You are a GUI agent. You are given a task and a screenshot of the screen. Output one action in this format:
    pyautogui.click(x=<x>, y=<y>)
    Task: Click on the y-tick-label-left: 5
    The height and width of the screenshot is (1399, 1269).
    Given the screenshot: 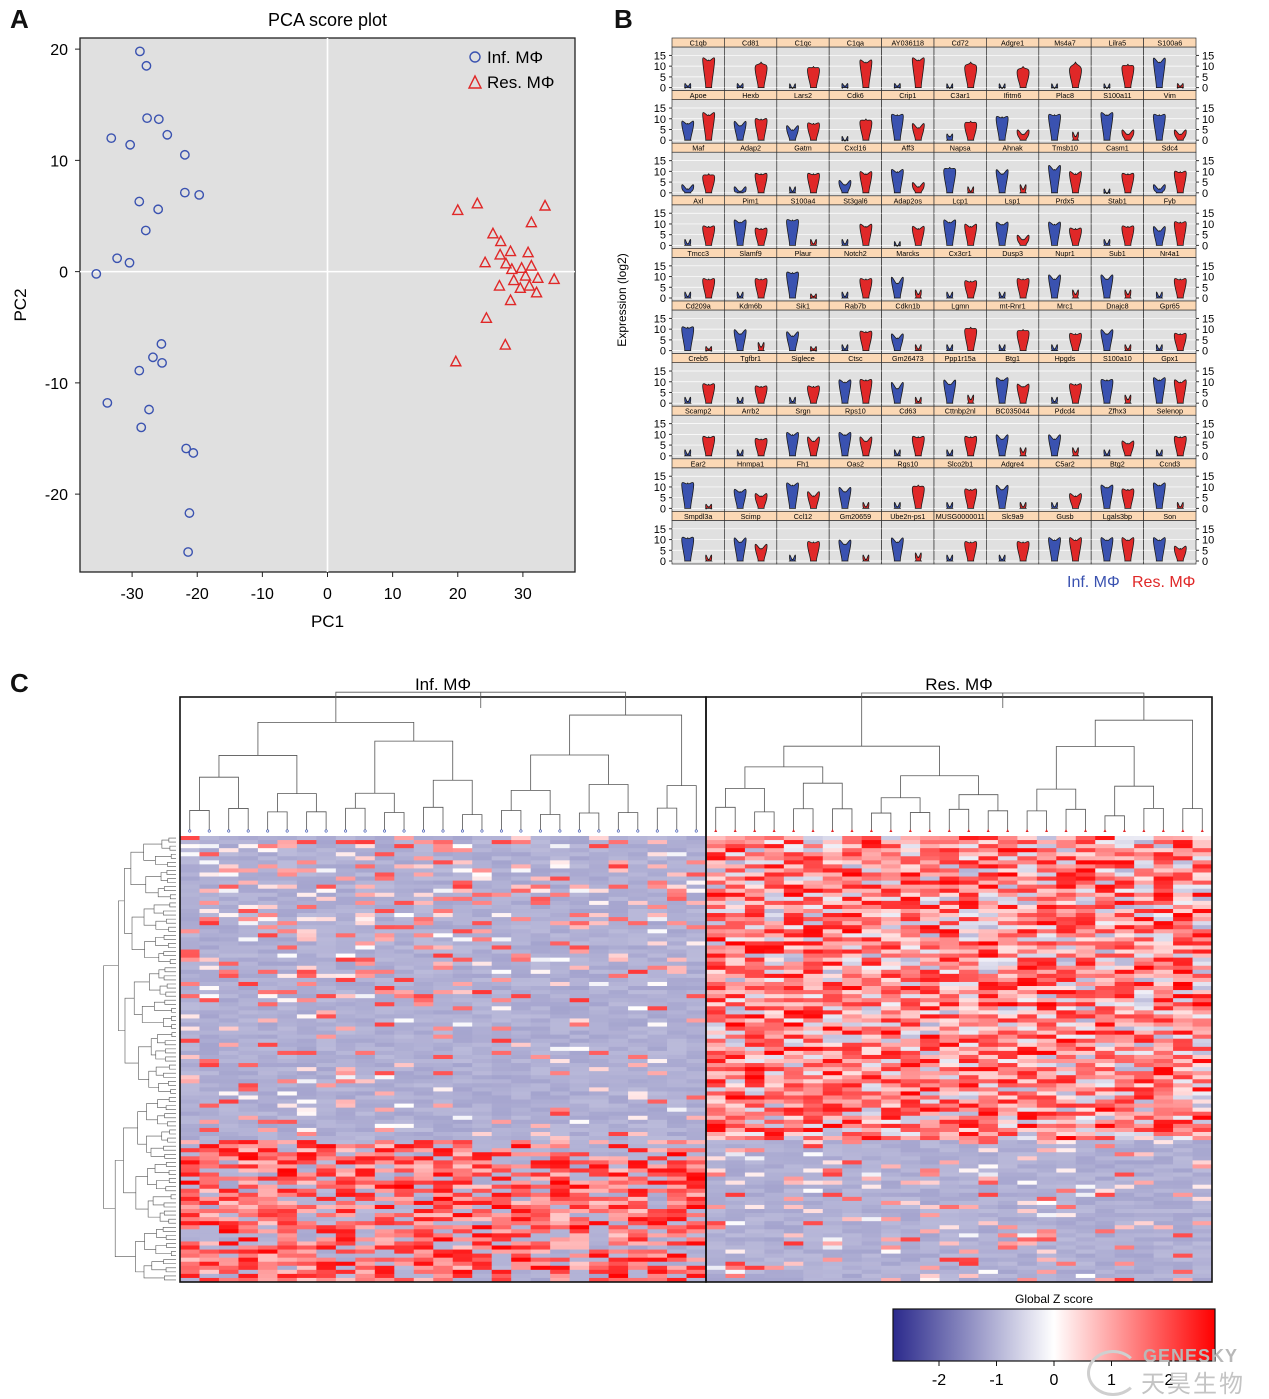 What is the action you would take?
    pyautogui.click(x=663, y=341)
    